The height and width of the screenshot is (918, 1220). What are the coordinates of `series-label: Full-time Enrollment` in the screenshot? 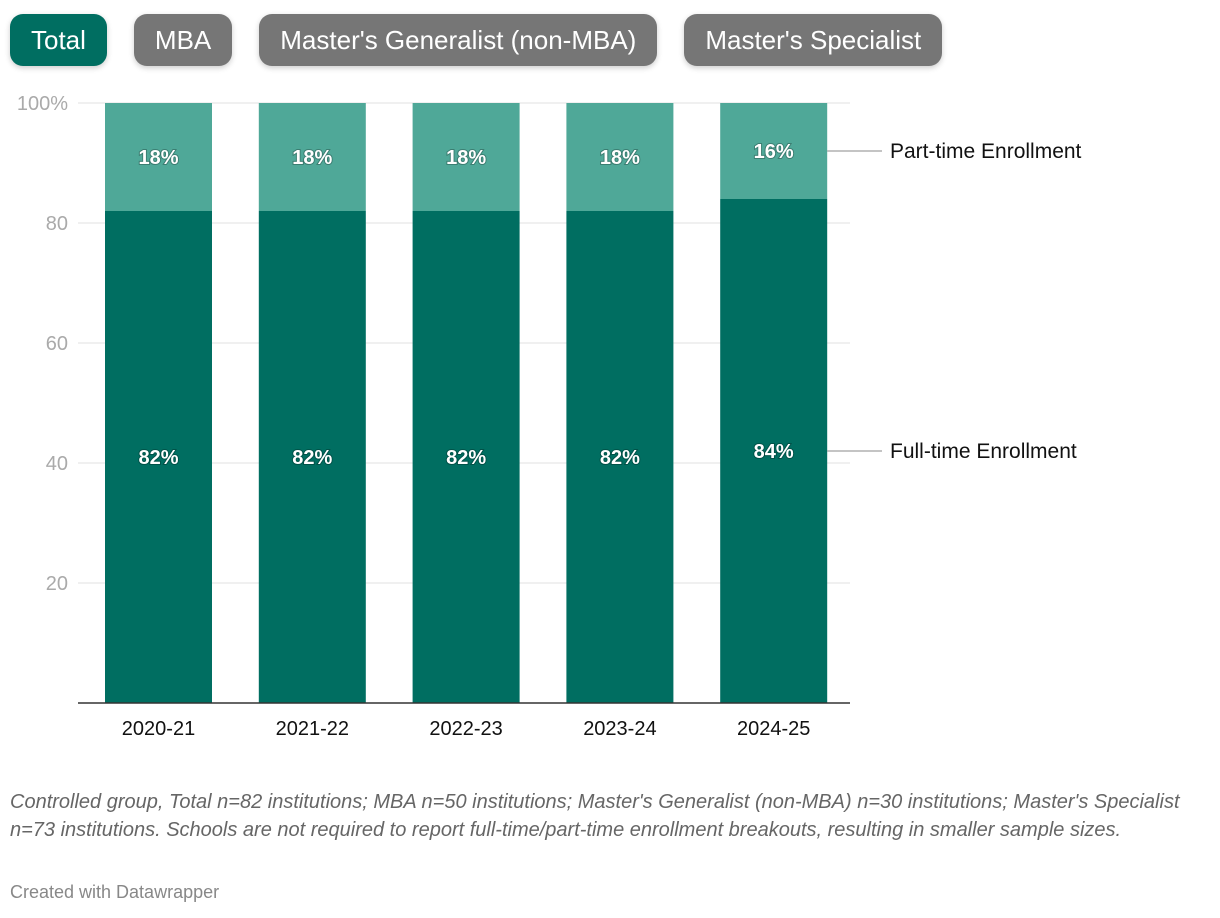 It's located at (983, 451).